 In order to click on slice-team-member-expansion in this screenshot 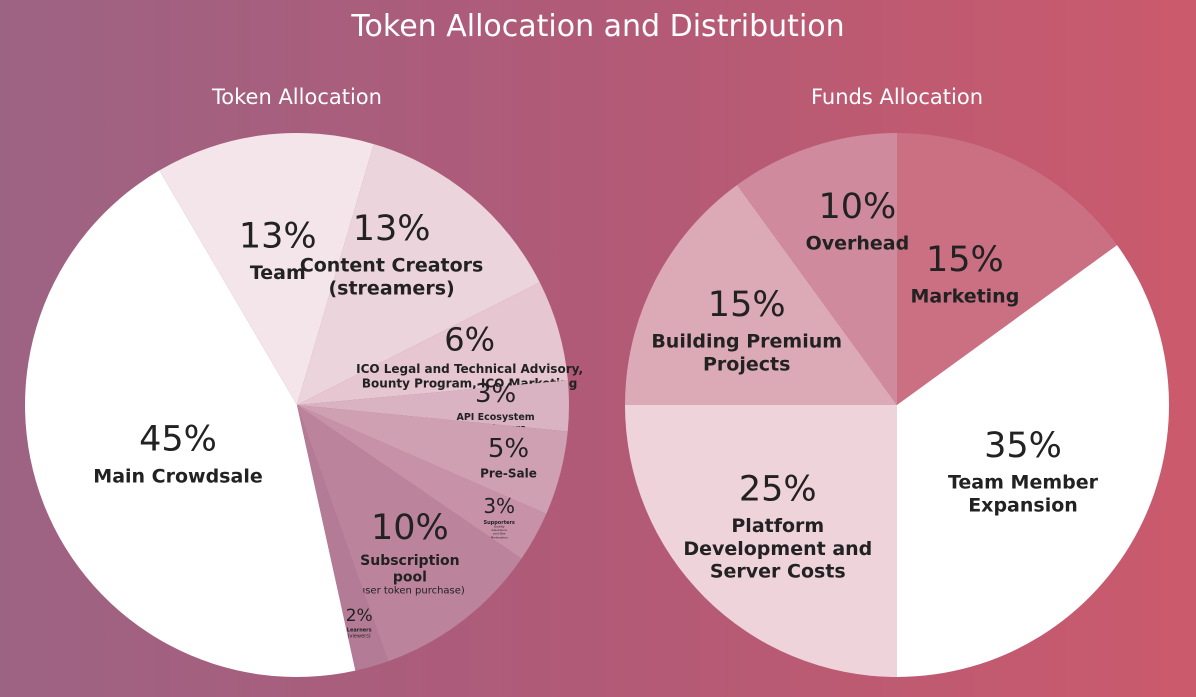, I will do `click(1033, 461)`.